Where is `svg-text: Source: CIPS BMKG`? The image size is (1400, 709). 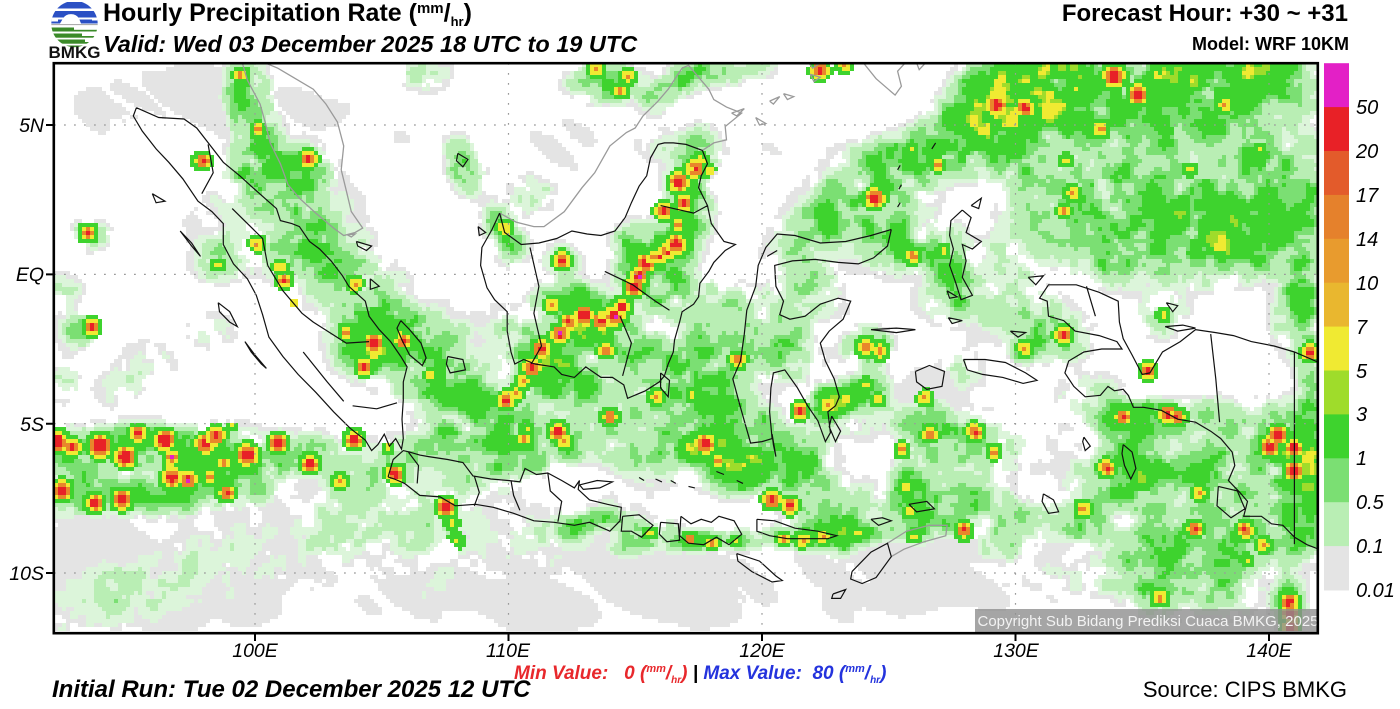
svg-text: Source: CIPS BMKG is located at coordinates (1245, 689).